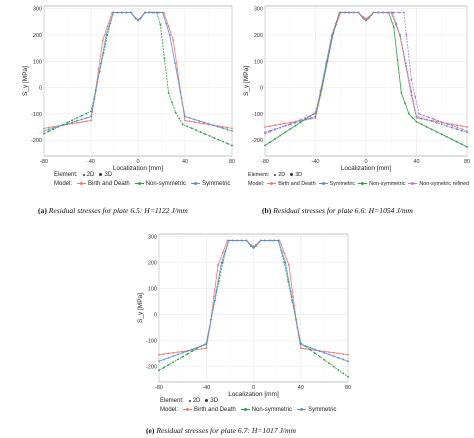 This screenshot has height=438, width=474. What do you see at coordinates (416, 162) in the screenshot?
I see `chart-b-x-tick-label: 40` at bounding box center [416, 162].